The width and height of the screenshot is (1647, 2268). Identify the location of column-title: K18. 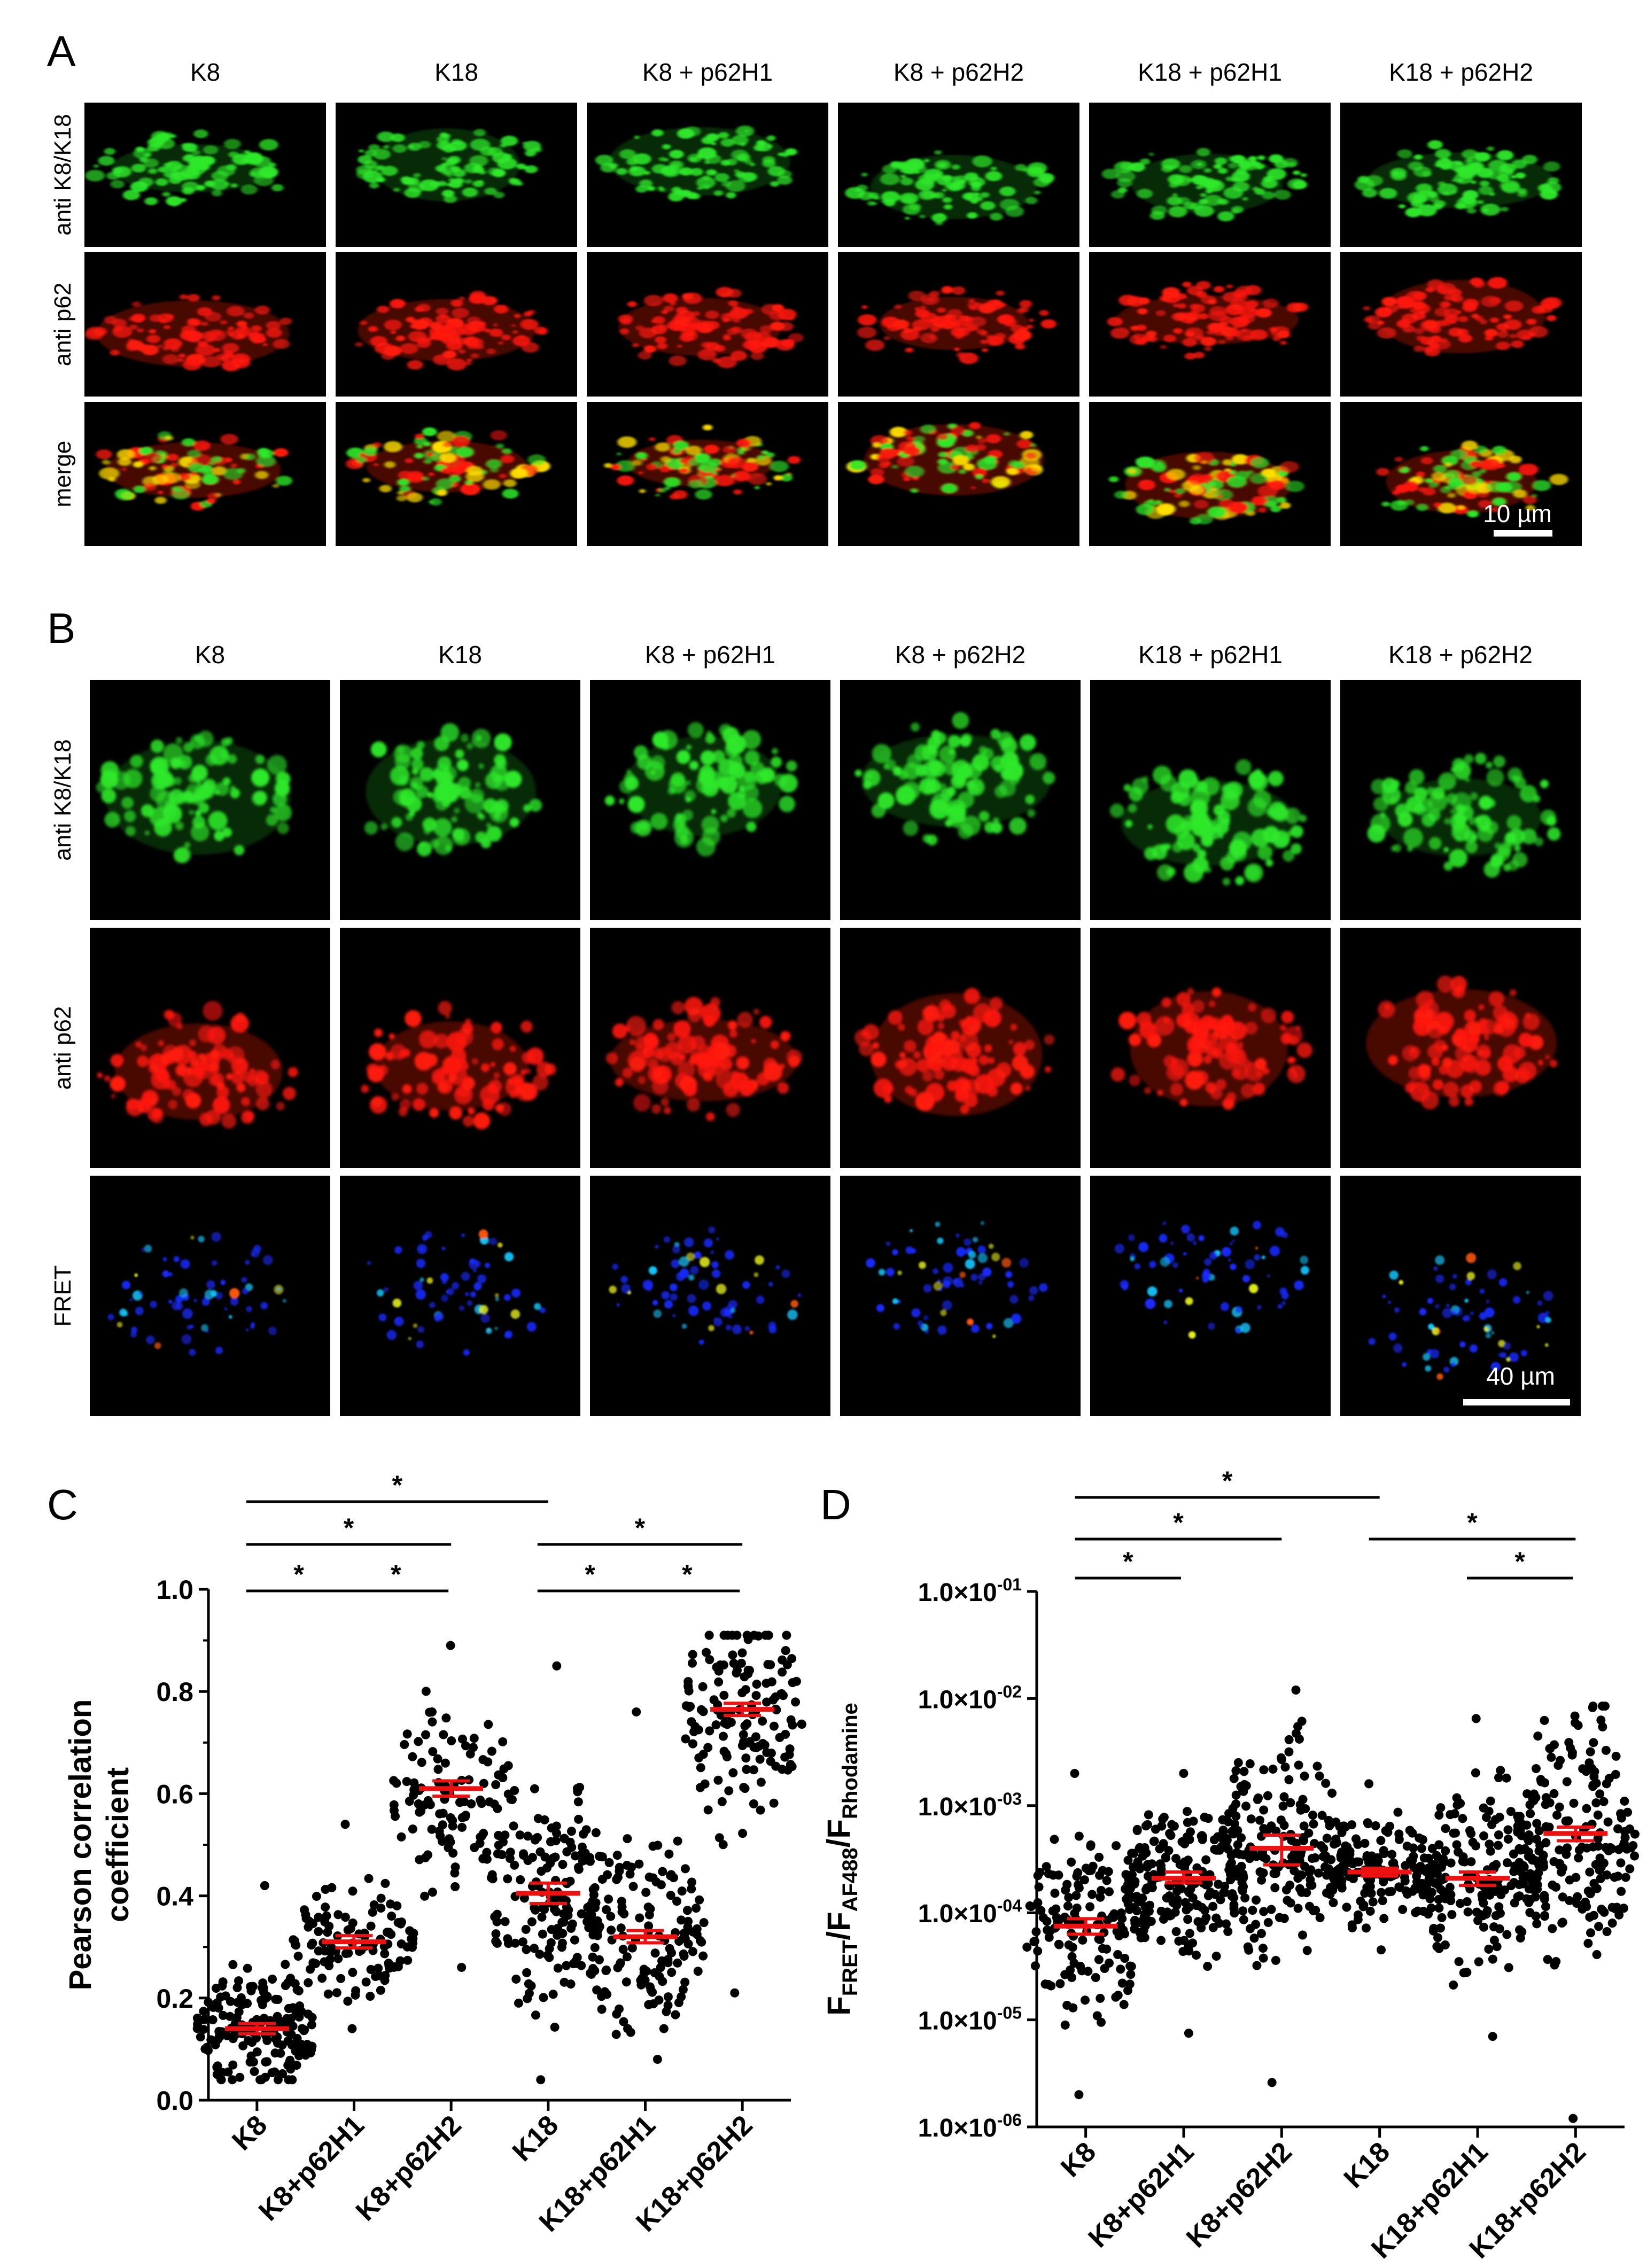
(456, 72).